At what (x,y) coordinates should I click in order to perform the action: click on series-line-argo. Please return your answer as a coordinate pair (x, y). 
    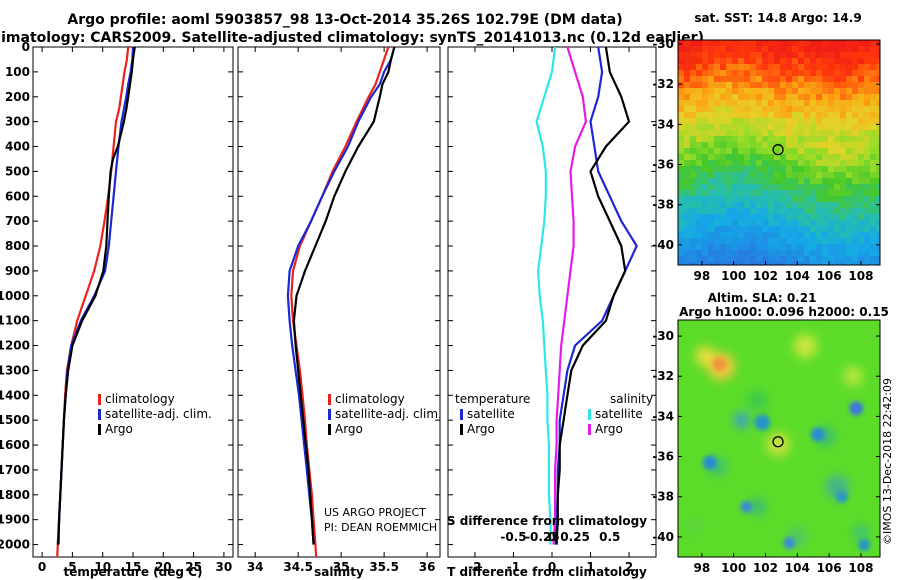
    Looking at the image, I should click on (96, 296).